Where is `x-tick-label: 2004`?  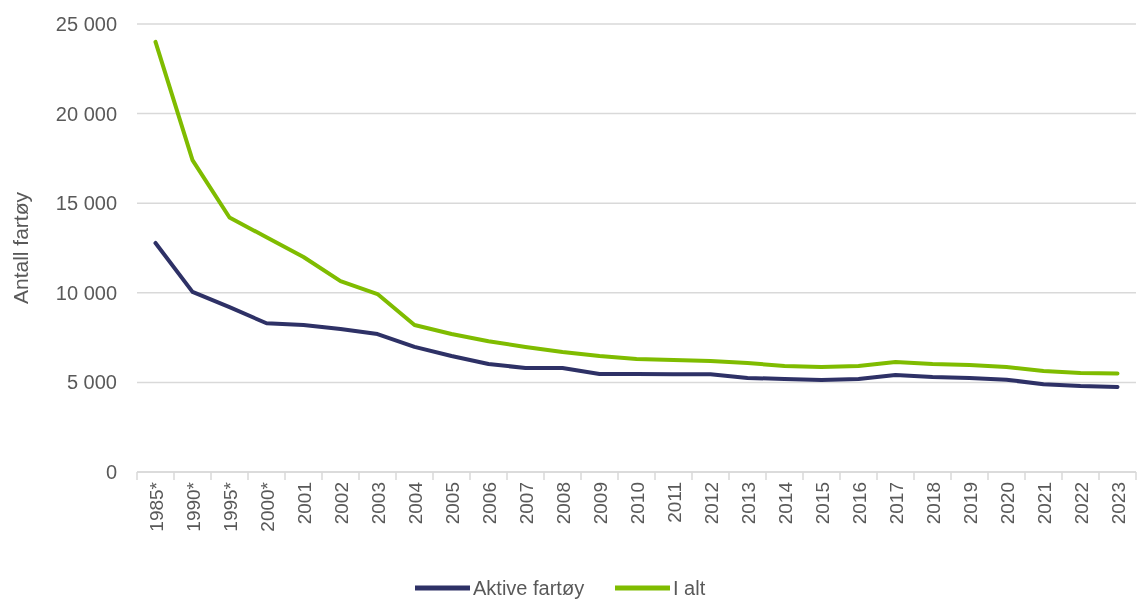
x-tick-label: 2004 is located at coordinates (415, 503).